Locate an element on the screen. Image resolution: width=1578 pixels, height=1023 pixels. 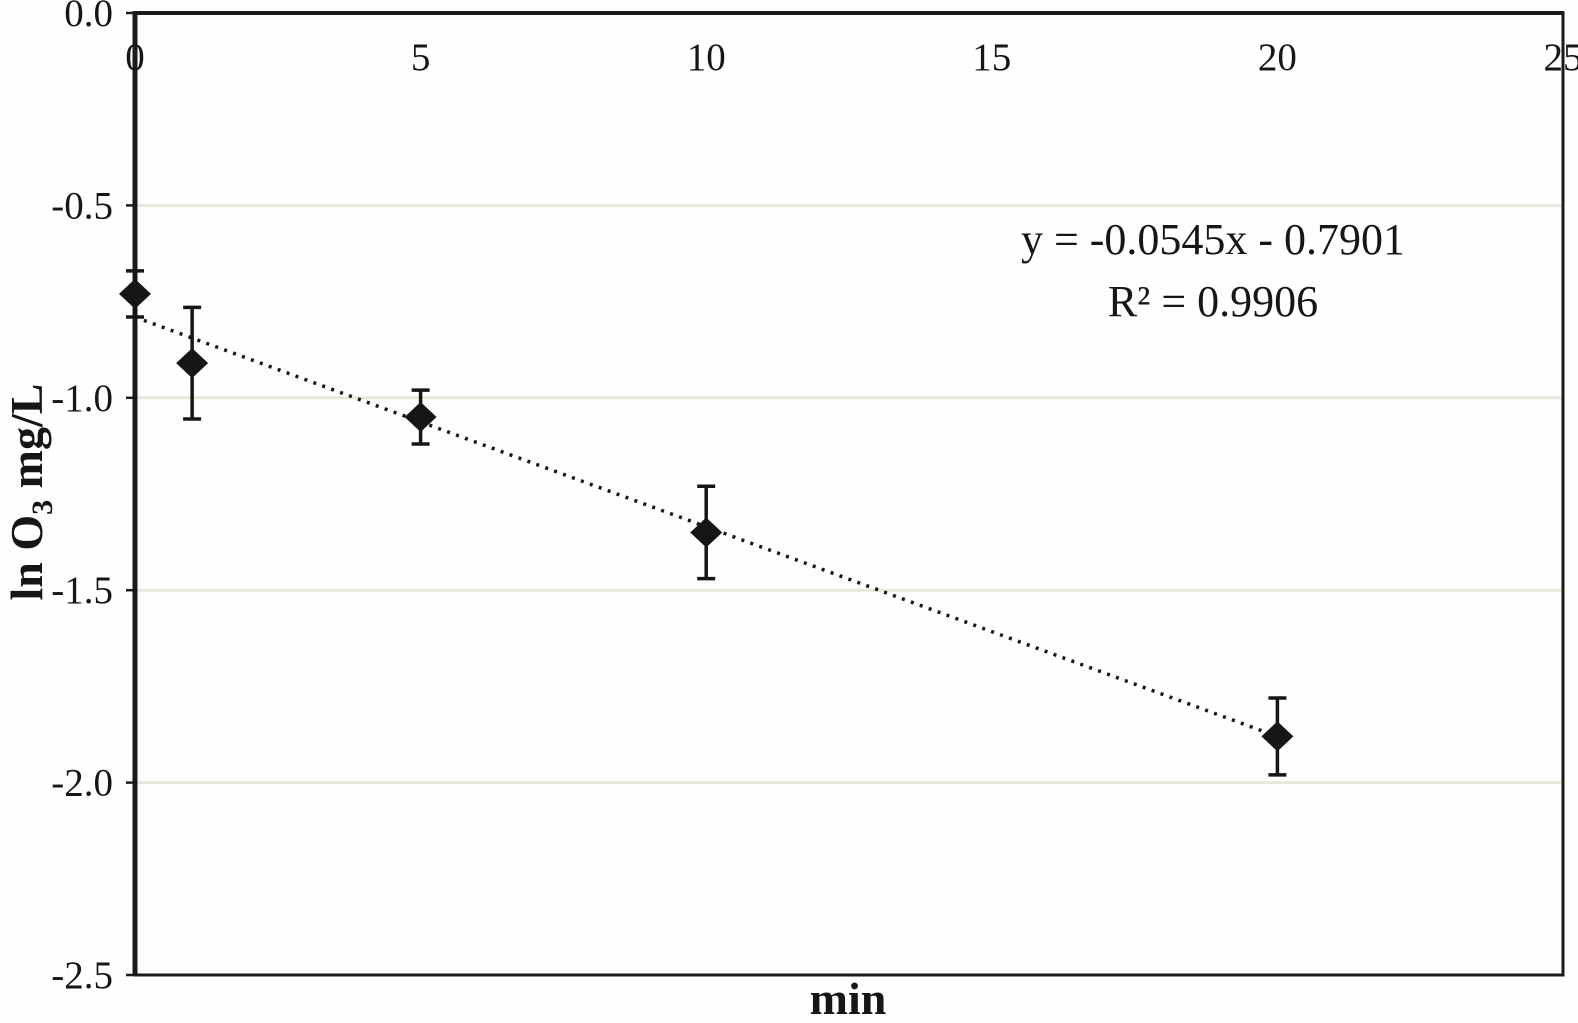
y-tick-label: -1.0 is located at coordinates (82, 398).